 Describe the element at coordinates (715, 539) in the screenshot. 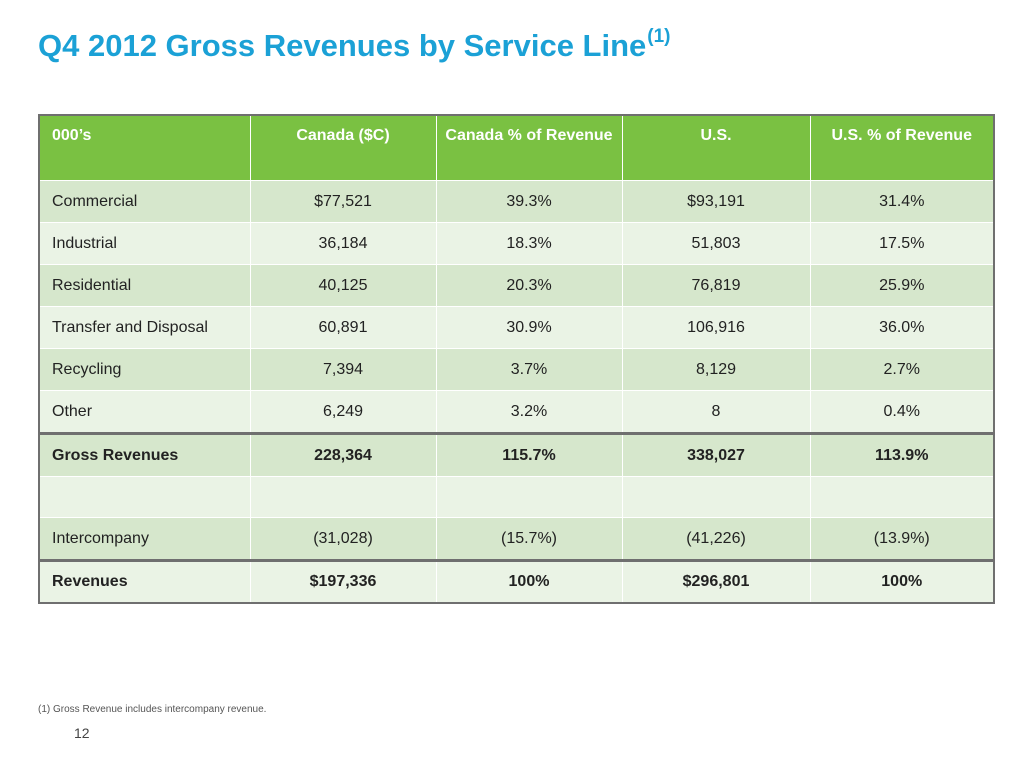

I see `cell-us: (41,226)` at that location.